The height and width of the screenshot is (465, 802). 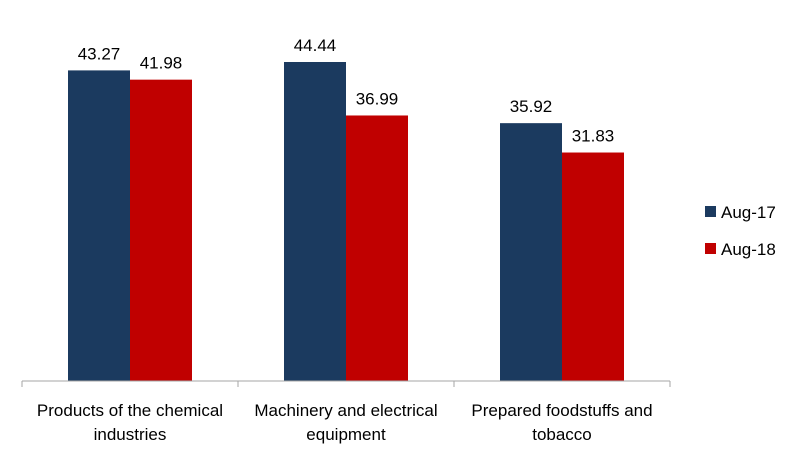 I want to click on data-label: 44.44, so click(x=315, y=45).